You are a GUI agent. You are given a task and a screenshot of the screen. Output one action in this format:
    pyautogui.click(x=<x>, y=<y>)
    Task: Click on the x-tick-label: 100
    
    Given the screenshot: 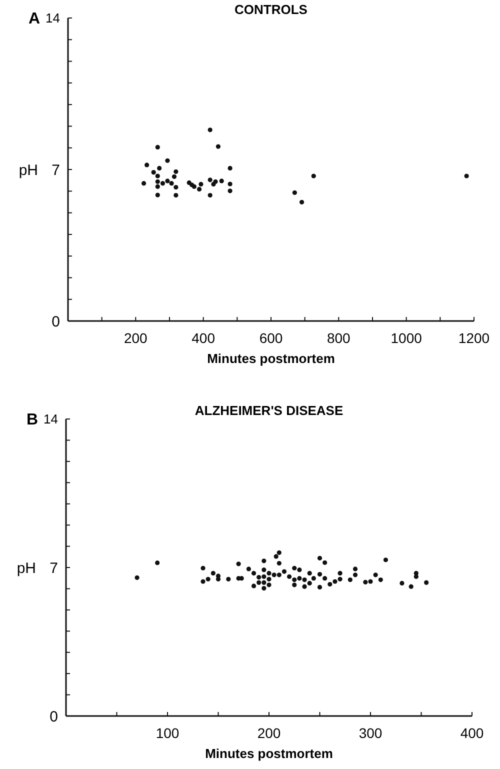 What is the action you would take?
    pyautogui.click(x=168, y=733)
    